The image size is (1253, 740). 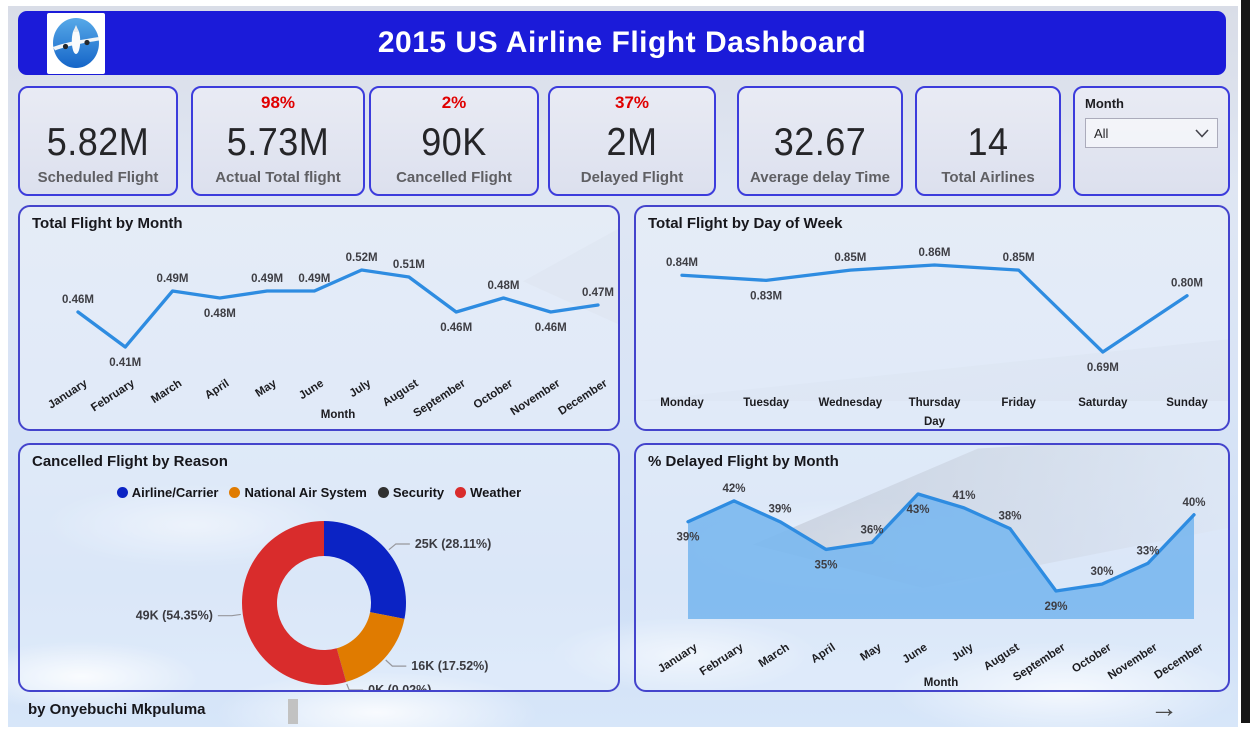 What do you see at coordinates (278, 177) in the screenshot?
I see `kpi-label: Actual Total flight` at bounding box center [278, 177].